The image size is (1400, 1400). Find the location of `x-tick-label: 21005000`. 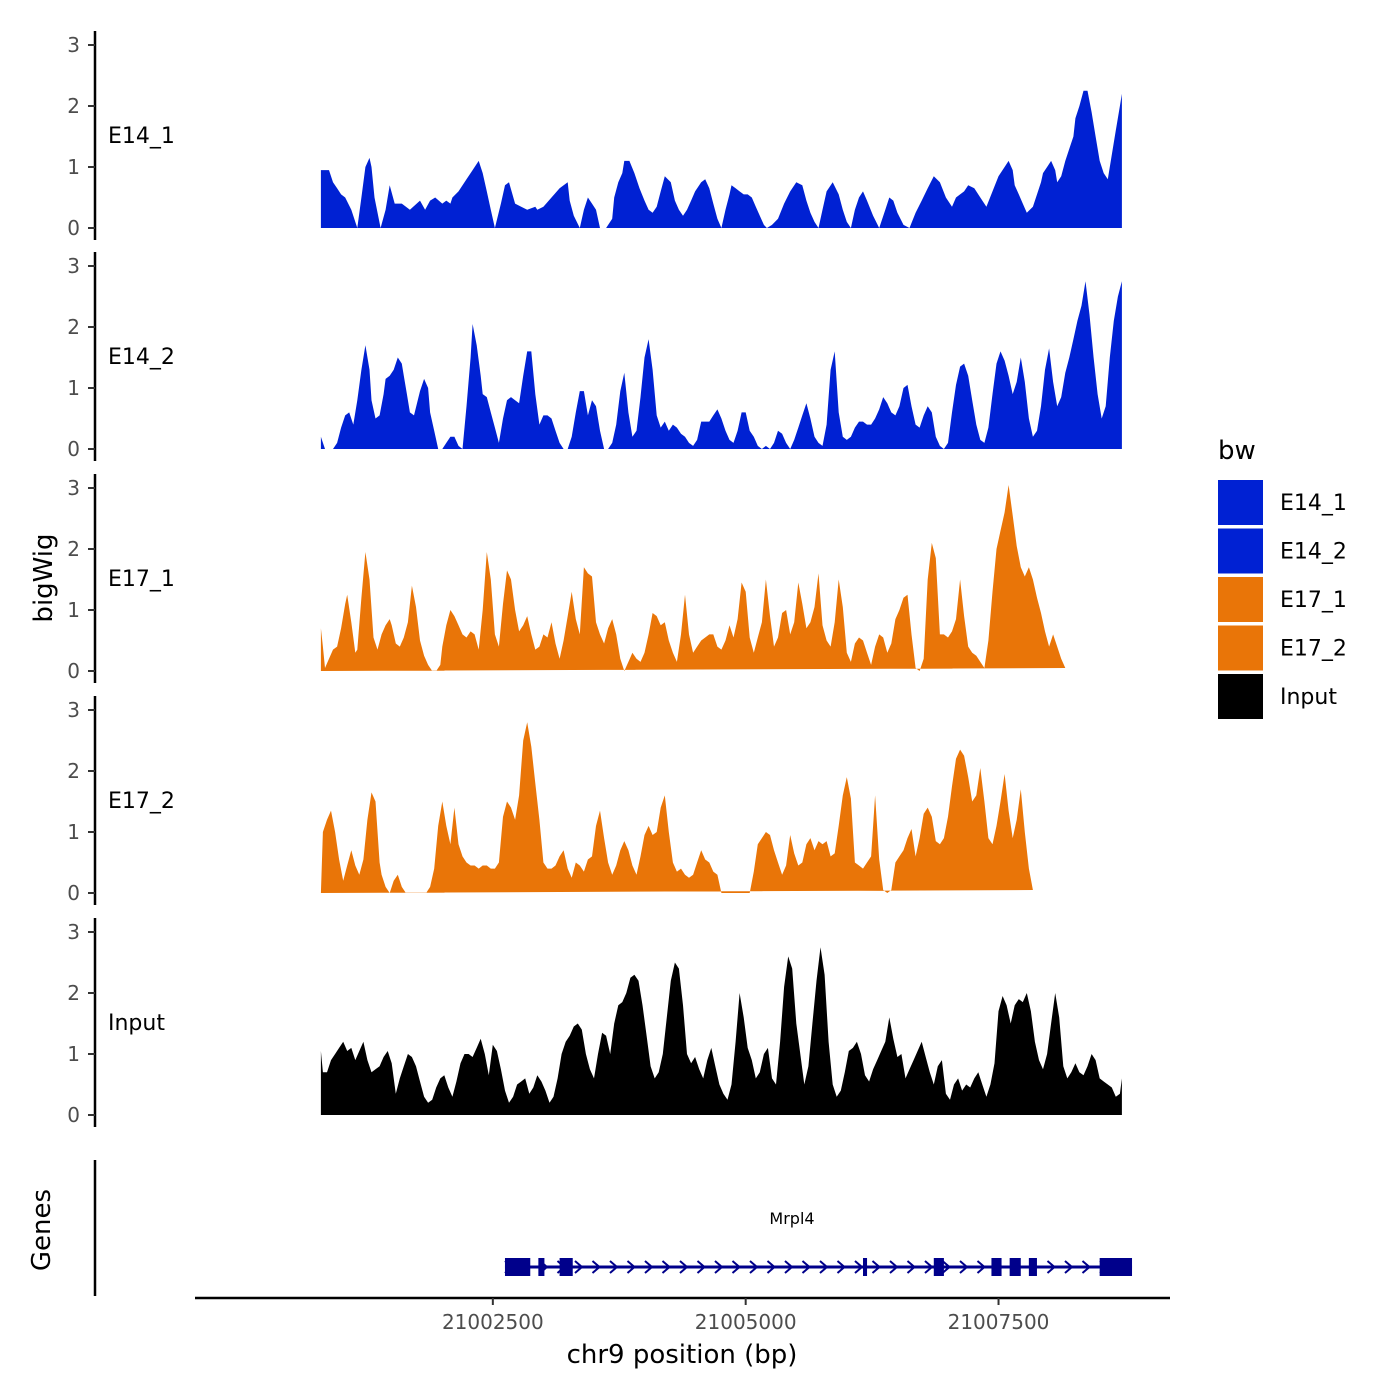

x-tick-label: 21005000 is located at coordinates (746, 1322).